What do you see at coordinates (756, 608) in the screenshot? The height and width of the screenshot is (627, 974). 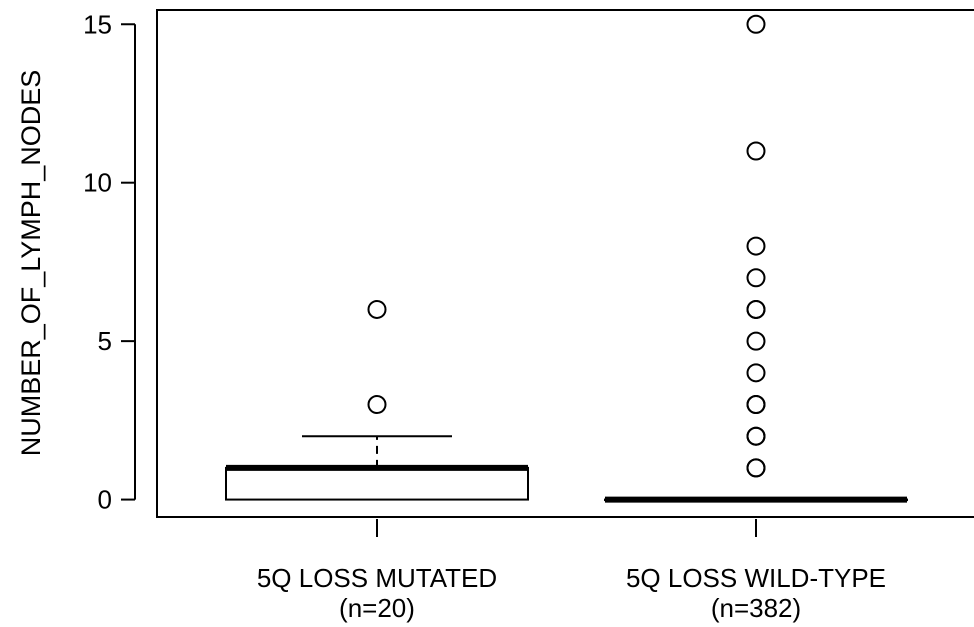 I see `x-tick-count-label: (n=382)` at bounding box center [756, 608].